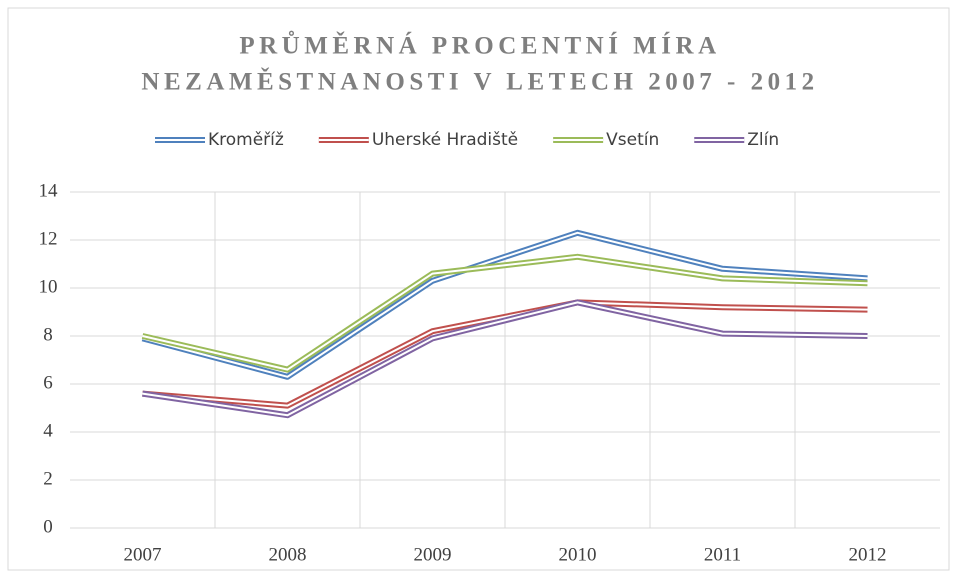  What do you see at coordinates (48, 286) in the screenshot?
I see `y-tick-label: 10` at bounding box center [48, 286].